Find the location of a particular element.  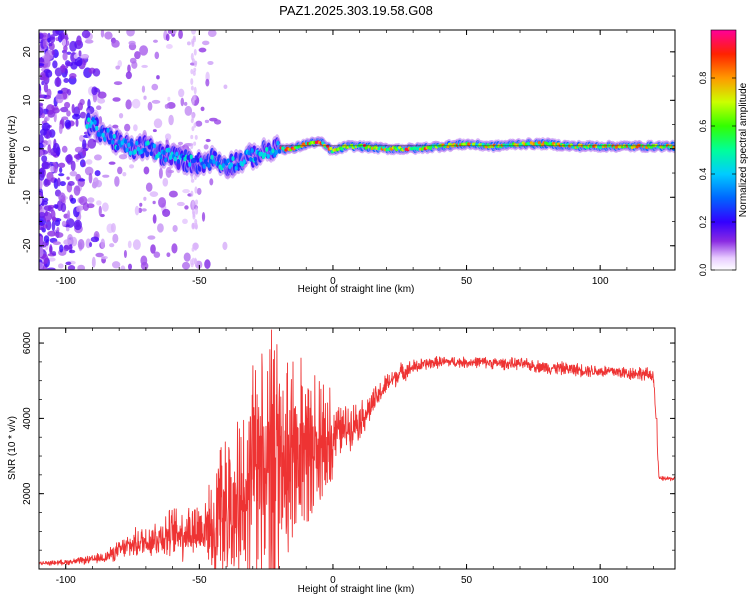

spectrogram-ridge is located at coordinates (379, 144).